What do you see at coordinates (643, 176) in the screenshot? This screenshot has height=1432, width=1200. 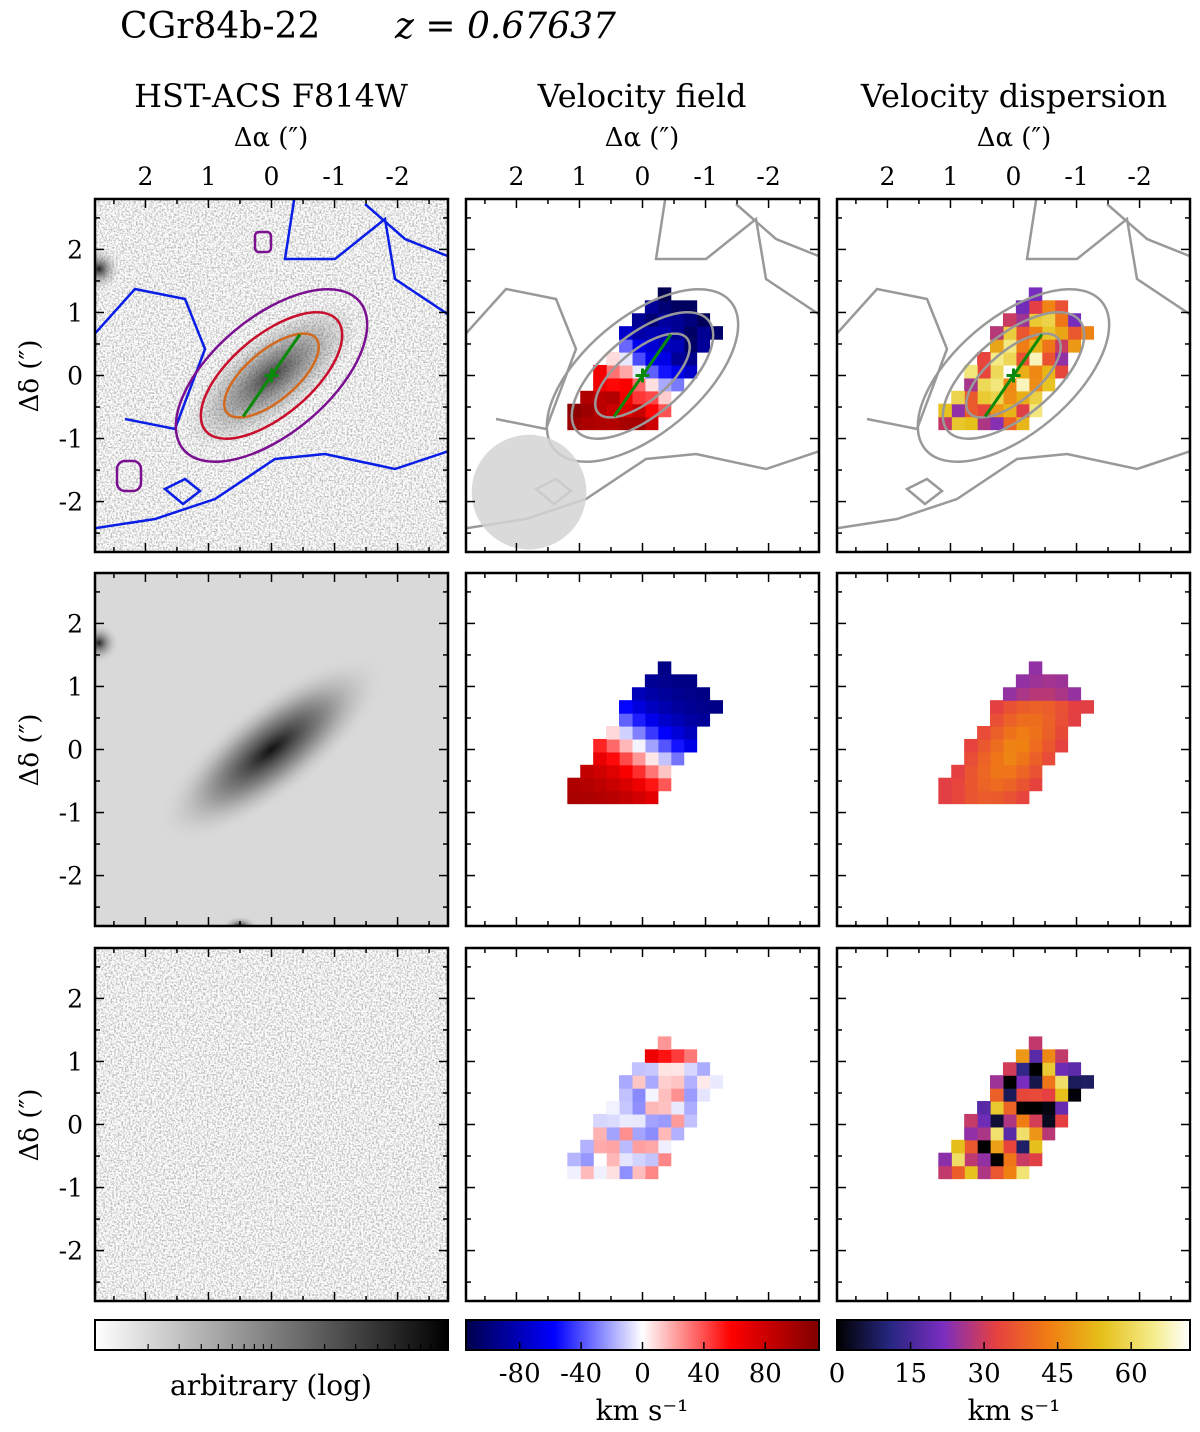 I see `x-tick-label: 0` at bounding box center [643, 176].